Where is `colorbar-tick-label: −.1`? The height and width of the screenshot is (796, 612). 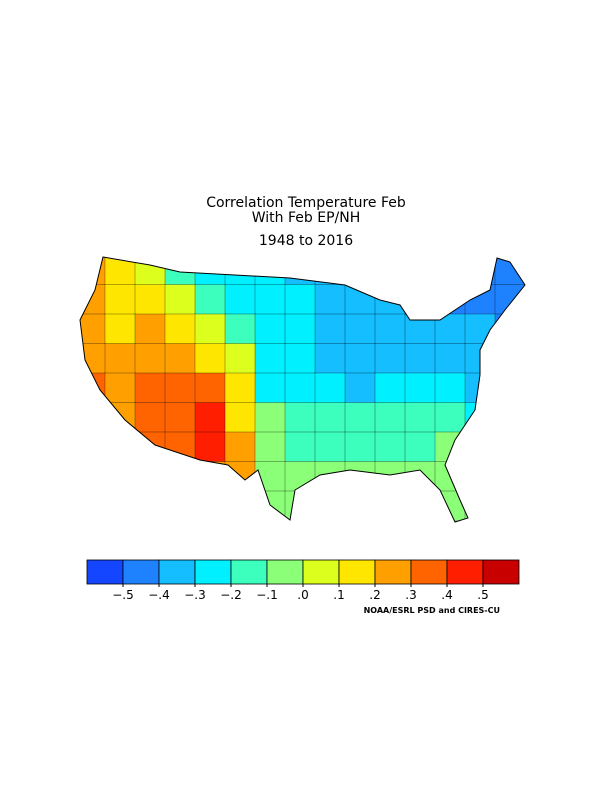
colorbar-tick-label: −.1 is located at coordinates (267, 595).